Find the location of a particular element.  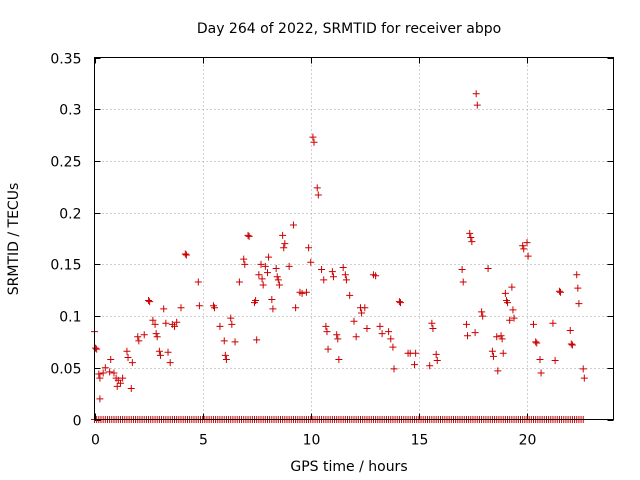

x-tick-labels: 0 5 10 15 20 is located at coordinates (313, 441).